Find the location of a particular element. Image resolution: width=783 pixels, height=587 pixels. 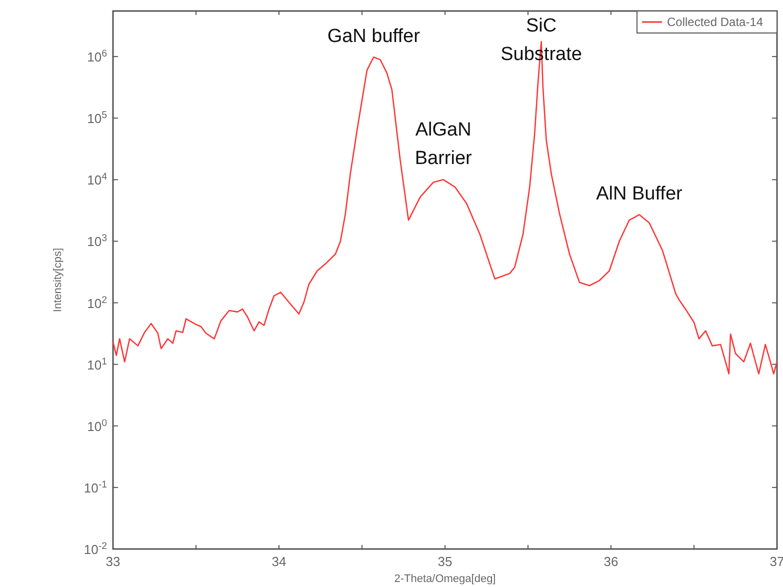

x-tick-label: 34 is located at coordinates (279, 561).